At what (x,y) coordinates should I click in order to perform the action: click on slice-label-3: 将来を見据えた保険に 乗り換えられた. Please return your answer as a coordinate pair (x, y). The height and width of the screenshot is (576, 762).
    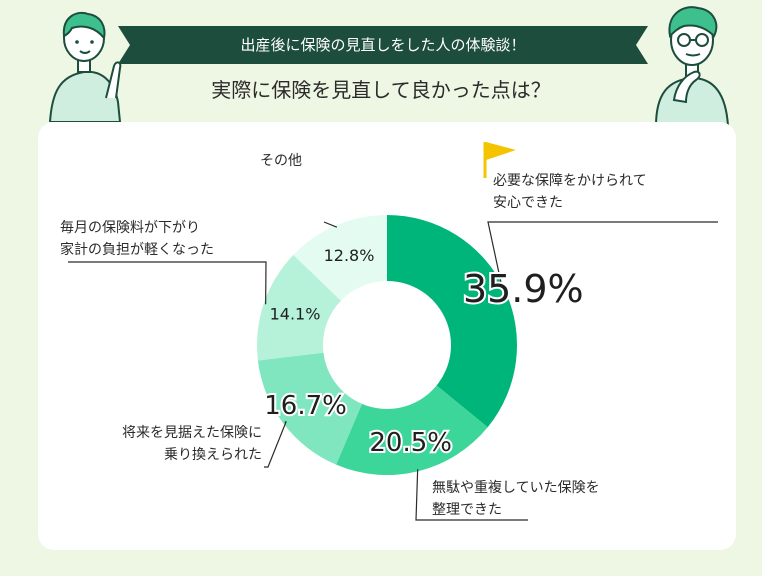
    Looking at the image, I should click on (192, 444).